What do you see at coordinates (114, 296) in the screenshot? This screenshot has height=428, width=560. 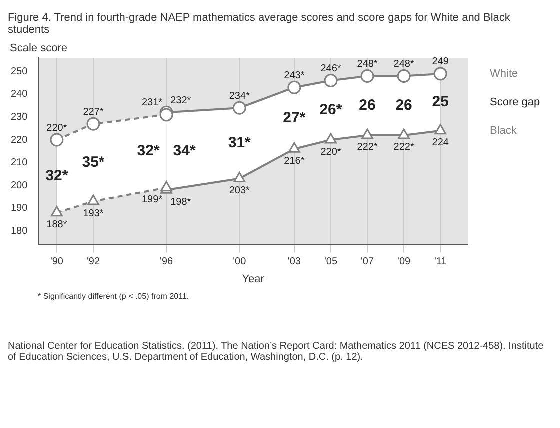 I see `text: * Significantly different (p < .05) from 2011.` at bounding box center [114, 296].